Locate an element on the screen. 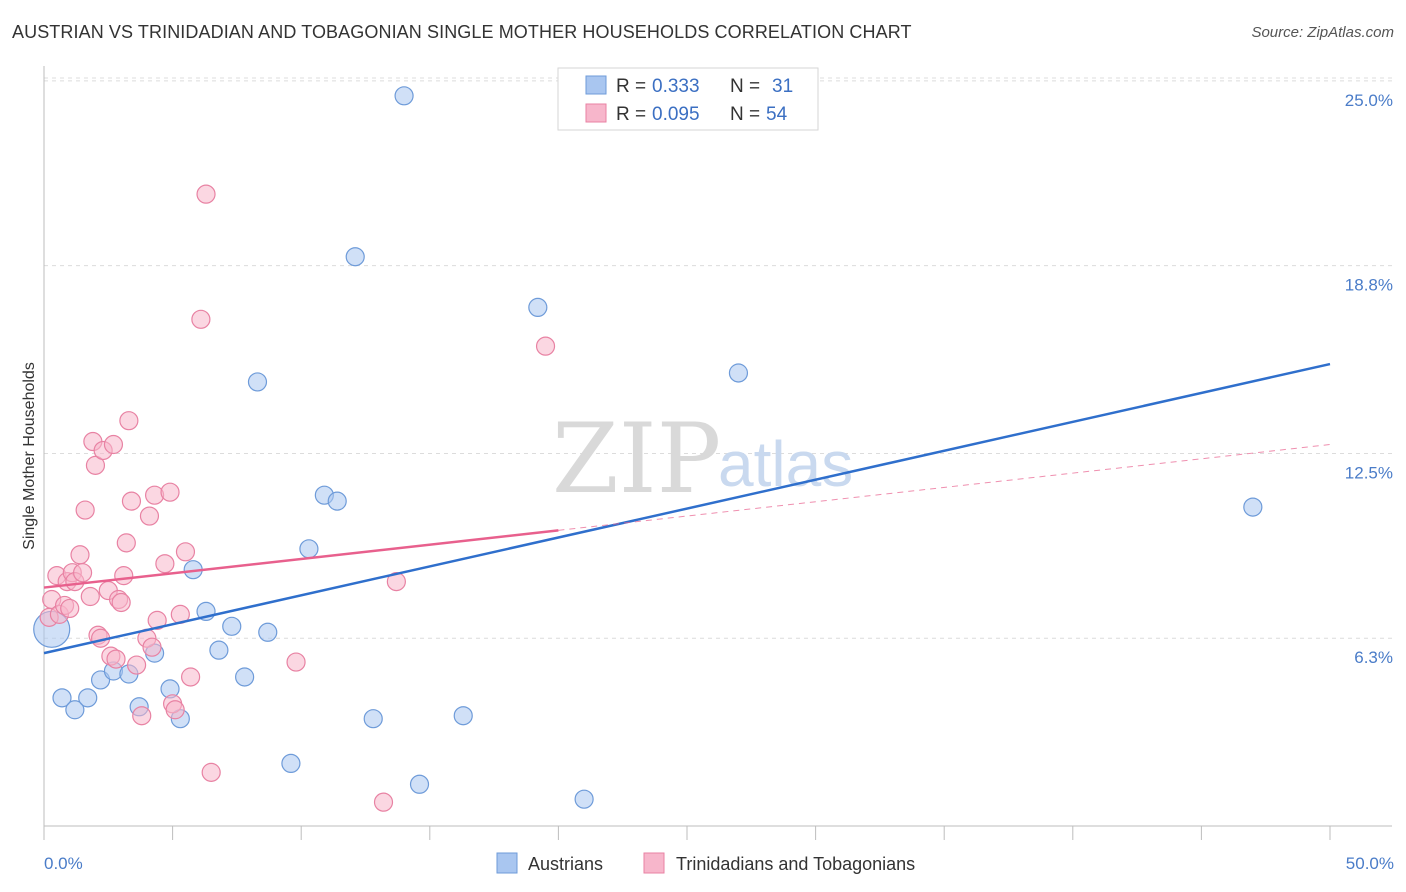  legend-r-label-0: R = is located at coordinates (631, 86).